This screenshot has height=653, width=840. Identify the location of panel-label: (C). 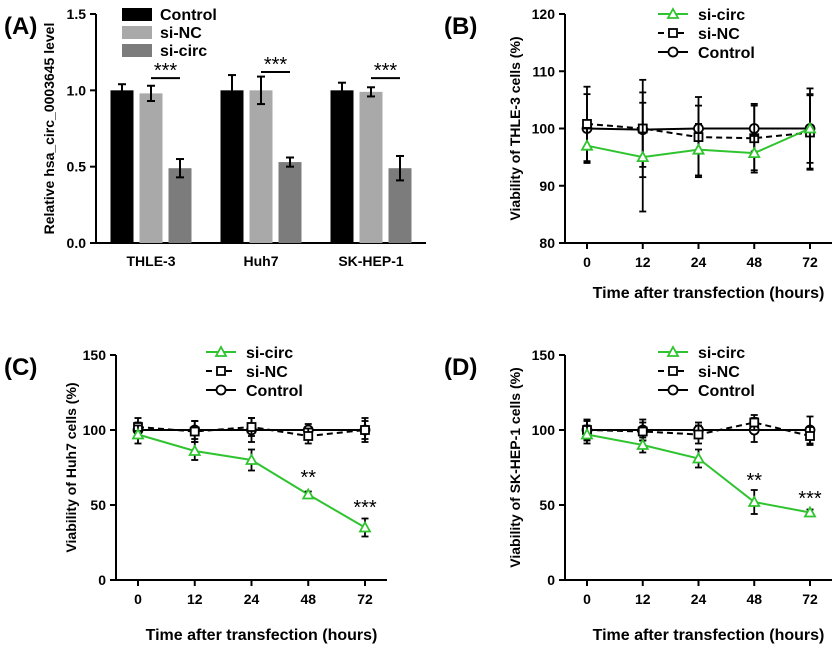
(20, 367).